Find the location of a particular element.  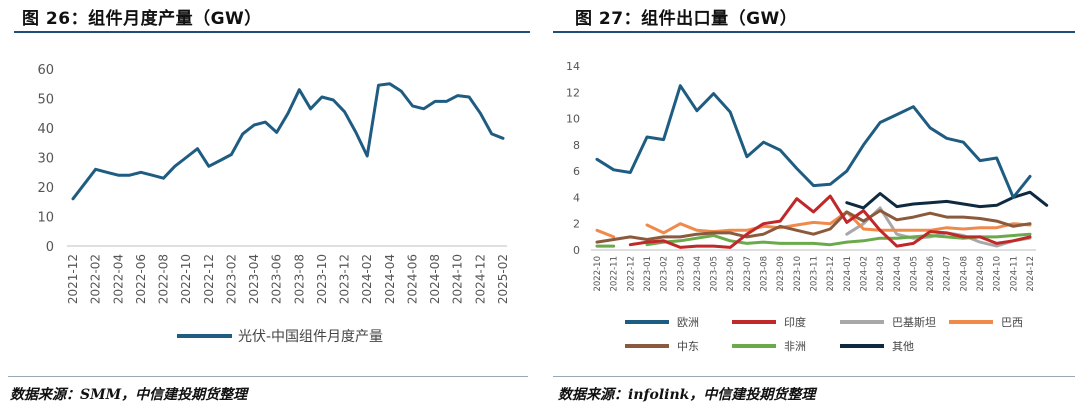

series-line-欧洲 is located at coordinates (813, 141).